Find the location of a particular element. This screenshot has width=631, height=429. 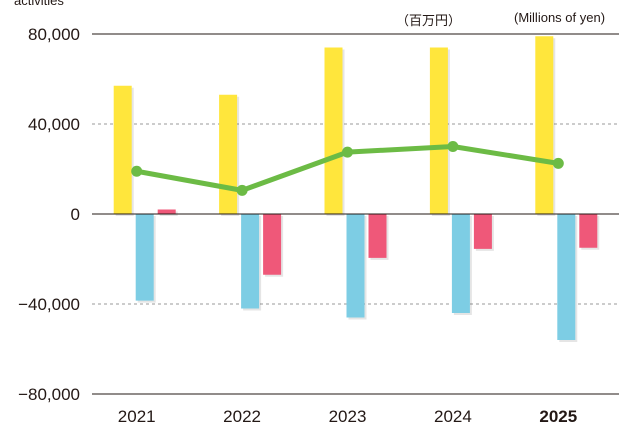

unit-label-japanese: （百万円） is located at coordinates (429, 21).